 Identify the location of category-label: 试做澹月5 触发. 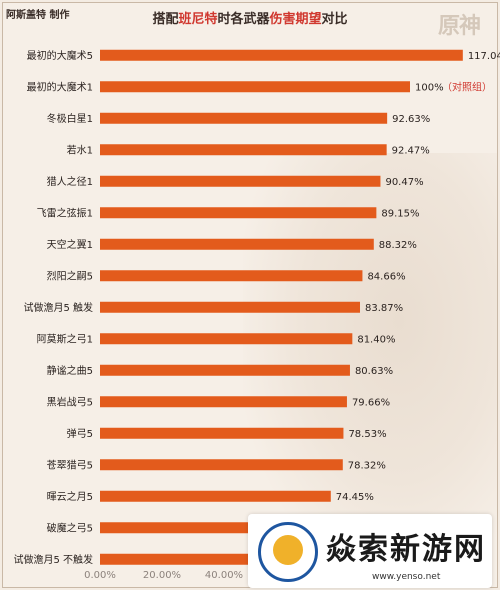
(58, 307).